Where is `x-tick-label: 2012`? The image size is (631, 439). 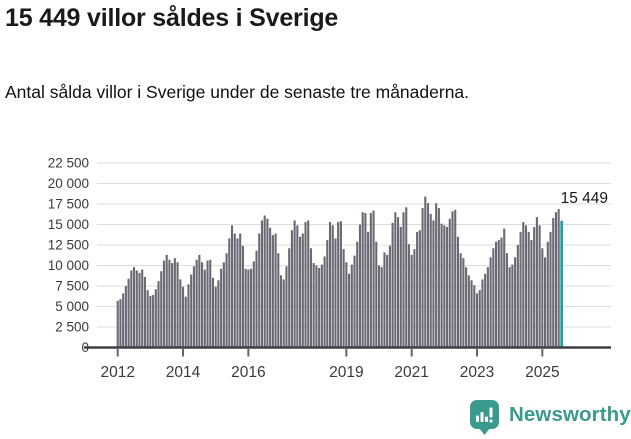 x-tick-label: 2012 is located at coordinates (117, 372).